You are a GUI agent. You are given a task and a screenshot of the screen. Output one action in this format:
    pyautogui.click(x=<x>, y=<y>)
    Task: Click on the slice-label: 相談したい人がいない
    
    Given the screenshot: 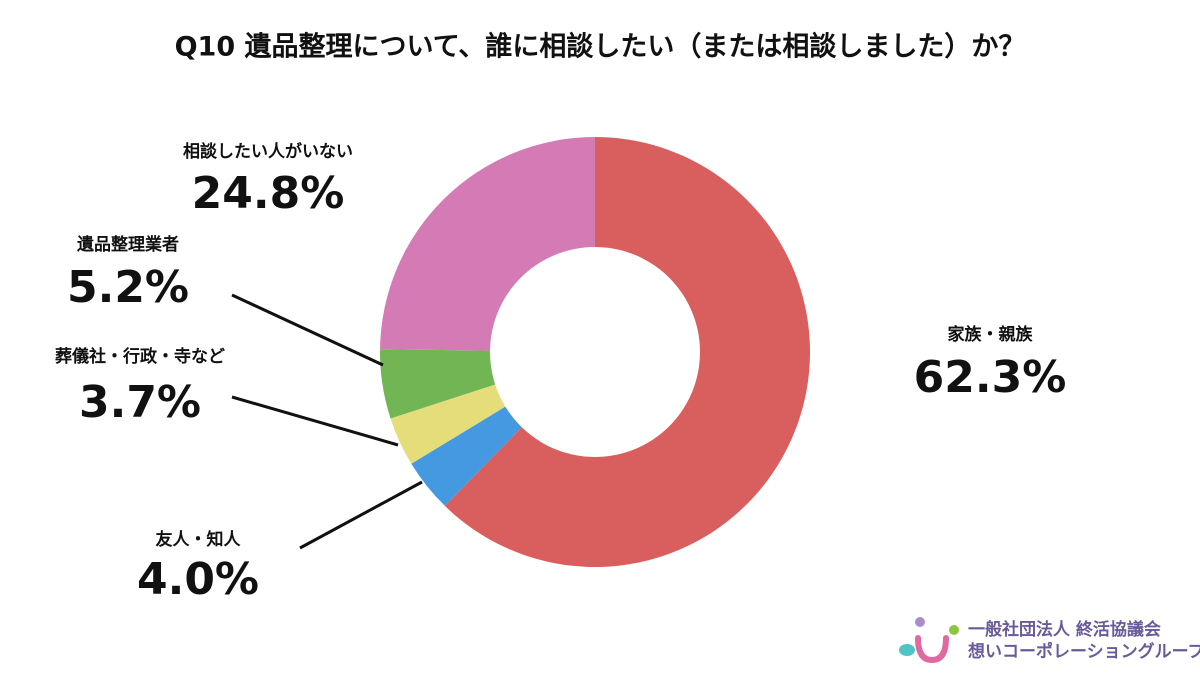 What is the action you would take?
    pyautogui.click(x=268, y=151)
    